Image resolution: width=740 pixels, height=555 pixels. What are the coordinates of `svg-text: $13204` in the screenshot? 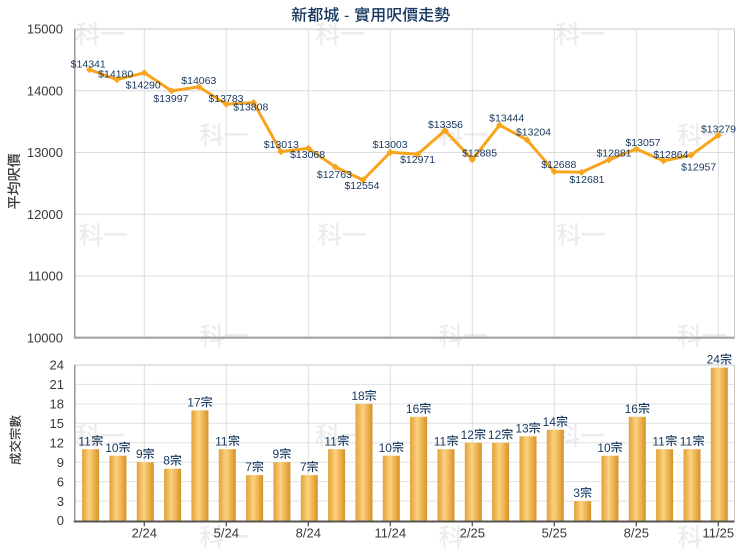 It's located at (533, 133).